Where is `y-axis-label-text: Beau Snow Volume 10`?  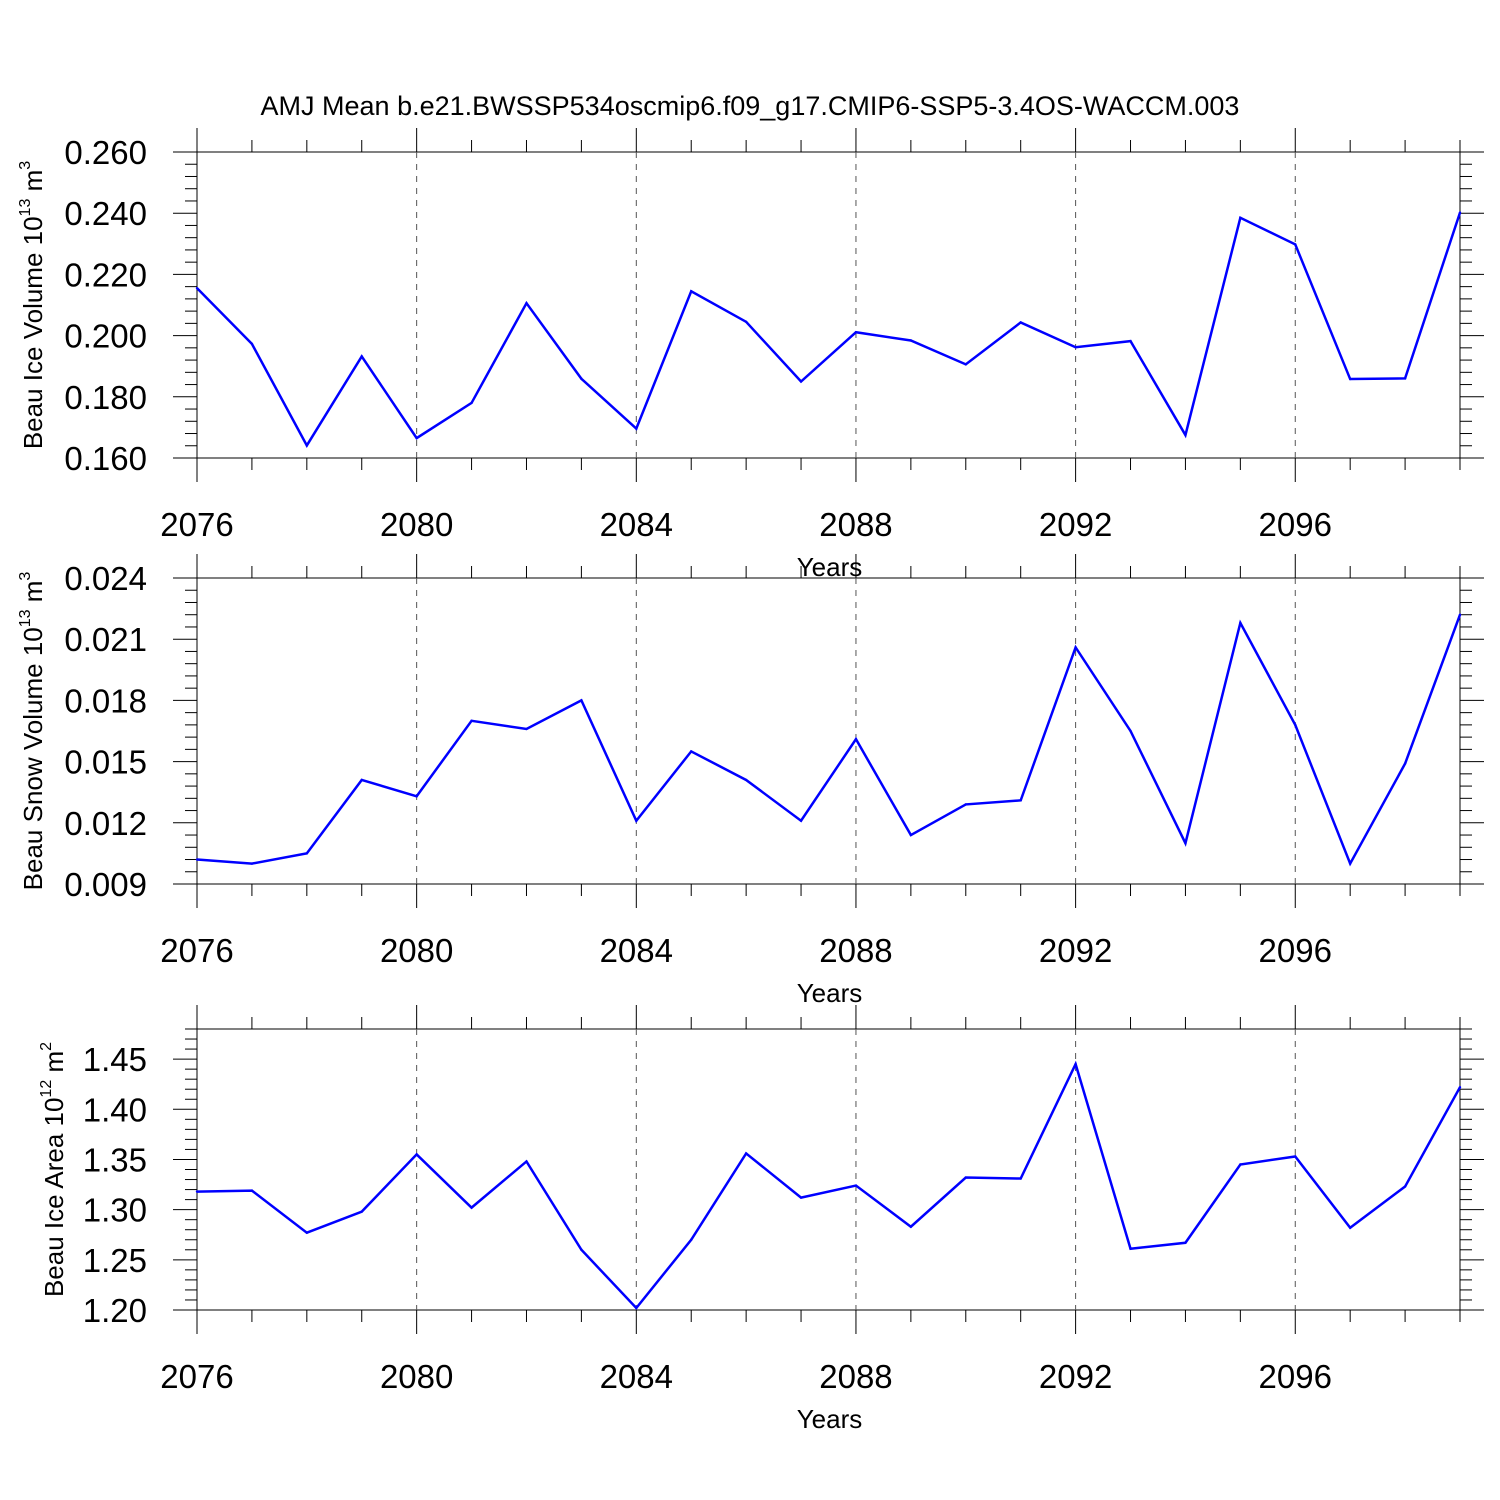
y-axis-label-text: Beau Snow Volume 10 is located at coordinates (33, 758).